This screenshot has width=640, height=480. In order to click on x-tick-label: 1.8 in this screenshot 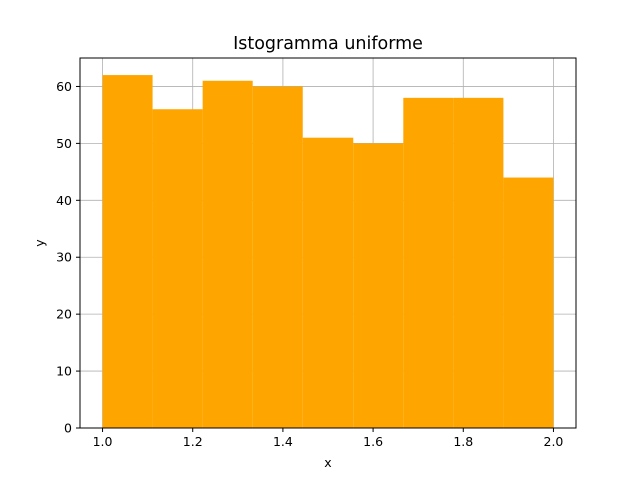, I will do `click(463, 441)`.